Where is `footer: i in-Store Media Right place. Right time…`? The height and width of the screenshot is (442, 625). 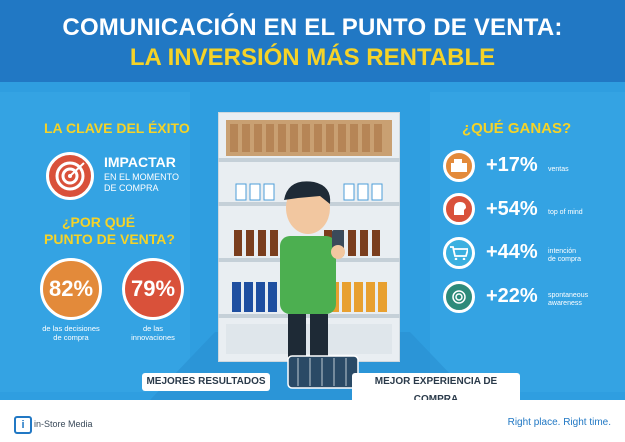
footer: i in-Store Media Right place. Right time… is located at coordinates (312, 421).